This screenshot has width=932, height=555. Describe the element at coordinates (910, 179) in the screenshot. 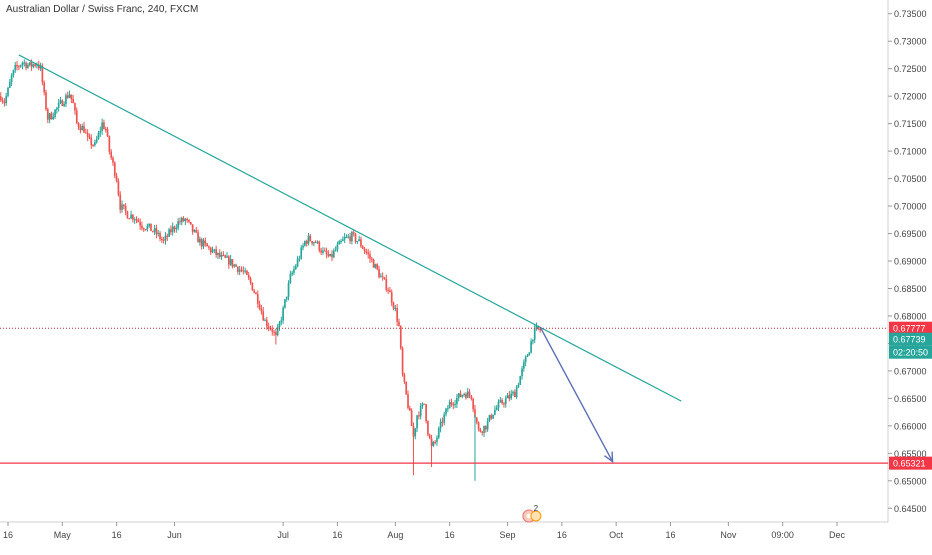

I see `y-tick-label: 0.70500` at that location.